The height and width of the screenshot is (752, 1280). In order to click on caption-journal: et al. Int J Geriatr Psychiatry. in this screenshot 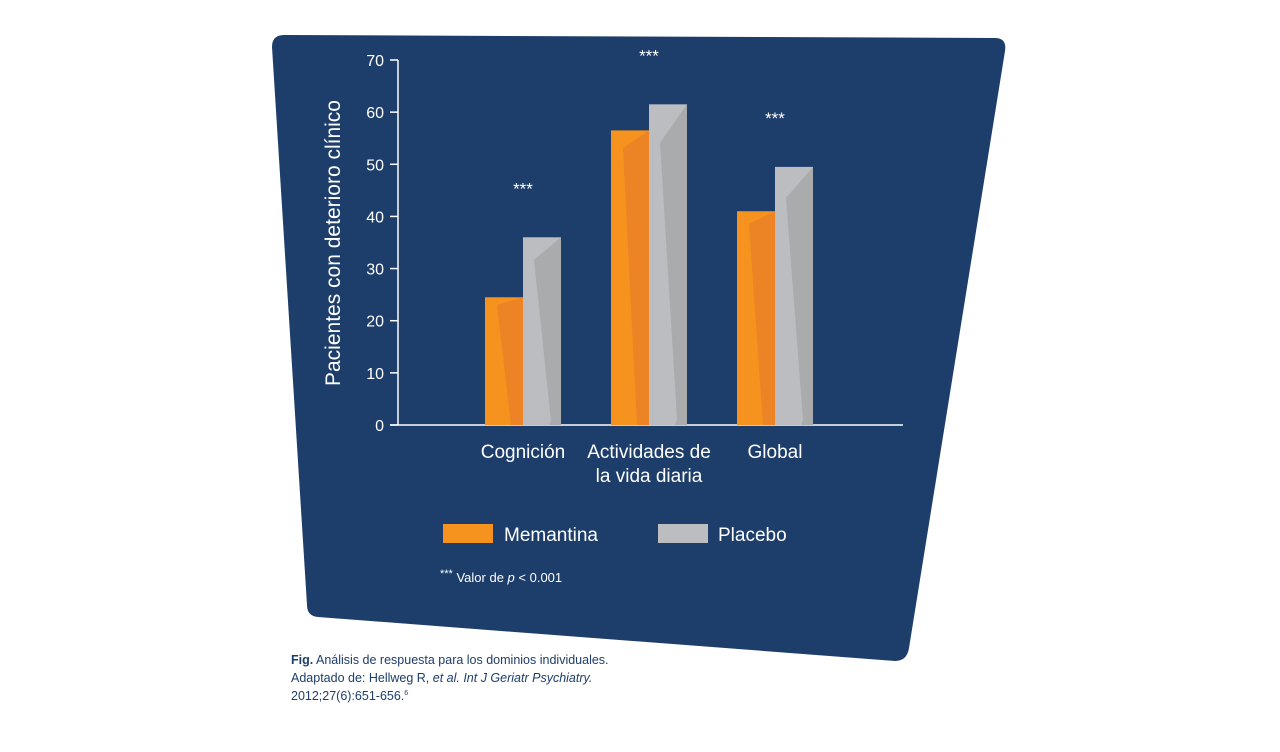, I will do `click(512, 678)`.